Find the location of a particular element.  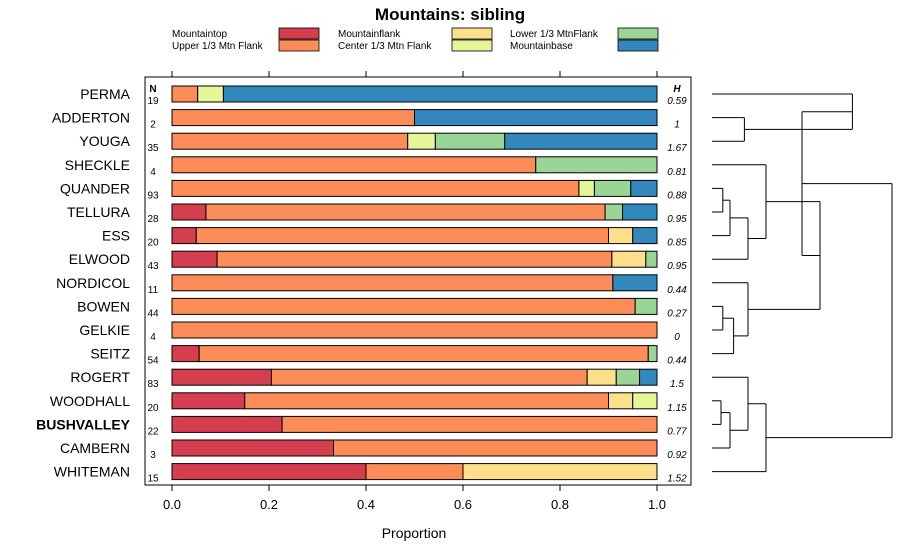

bar-nordicol-upper-1-3-mtn-flank is located at coordinates (392, 283).